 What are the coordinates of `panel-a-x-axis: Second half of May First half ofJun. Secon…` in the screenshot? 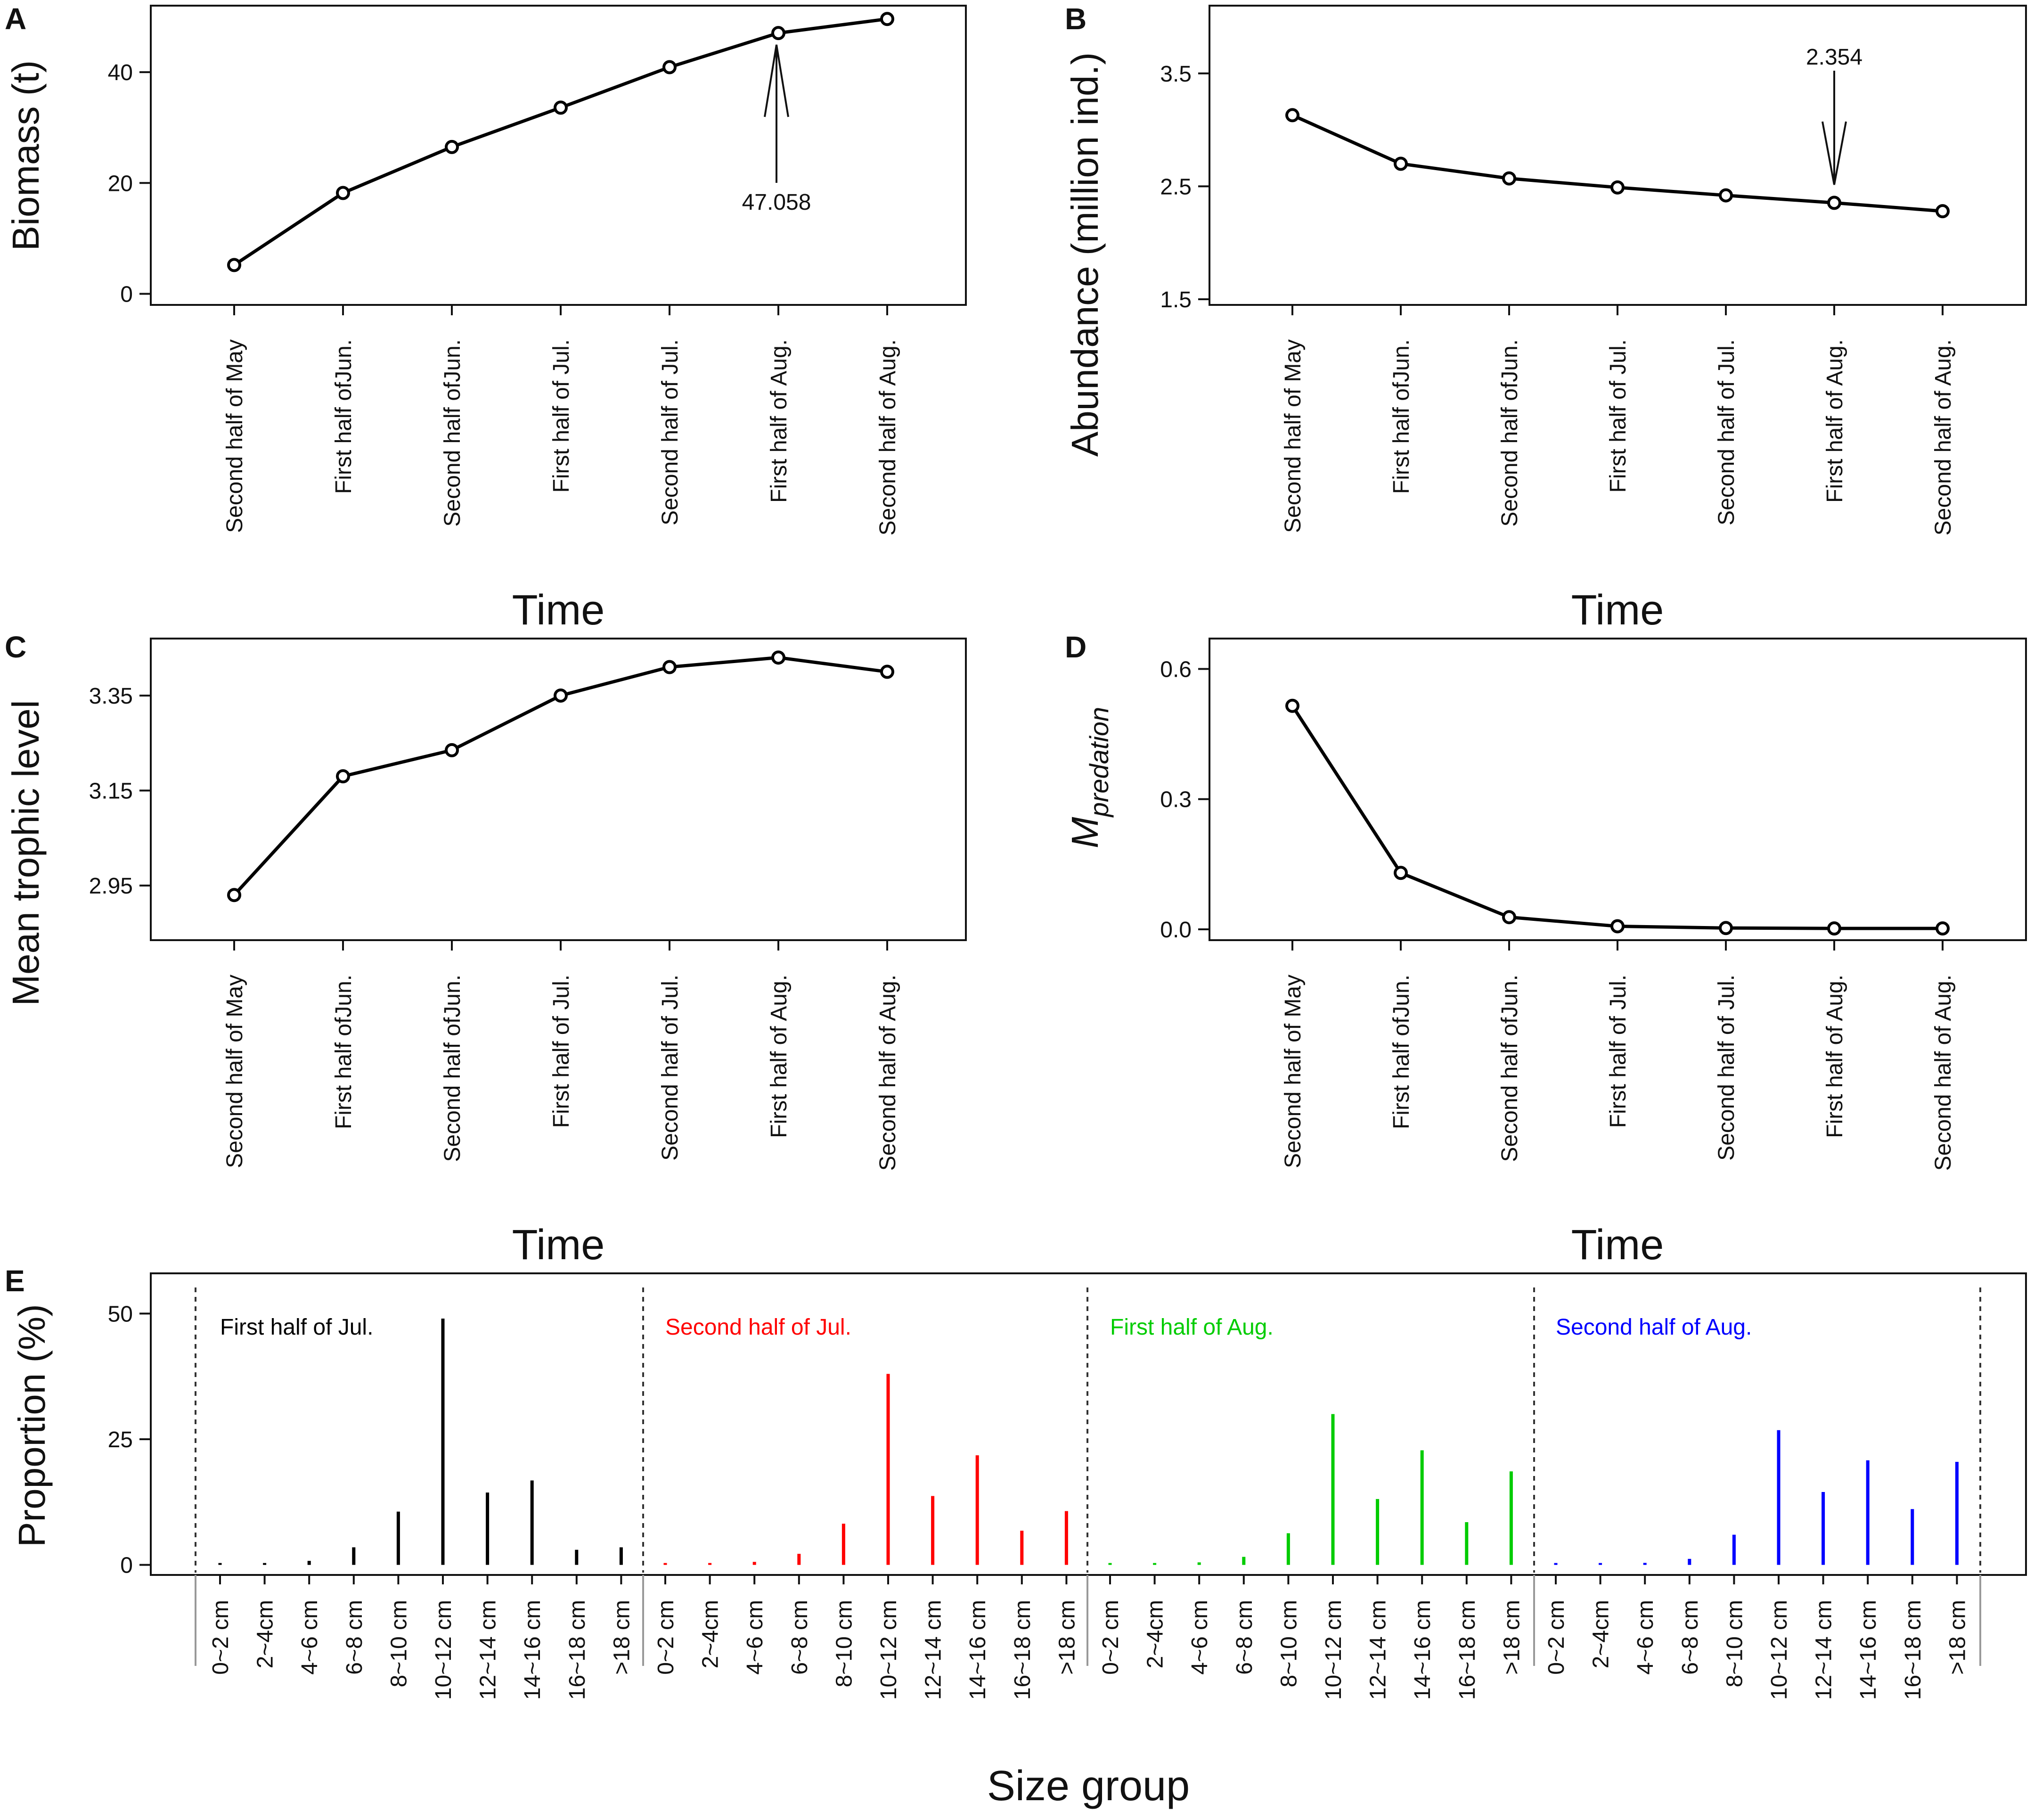 It's located at (561, 420).